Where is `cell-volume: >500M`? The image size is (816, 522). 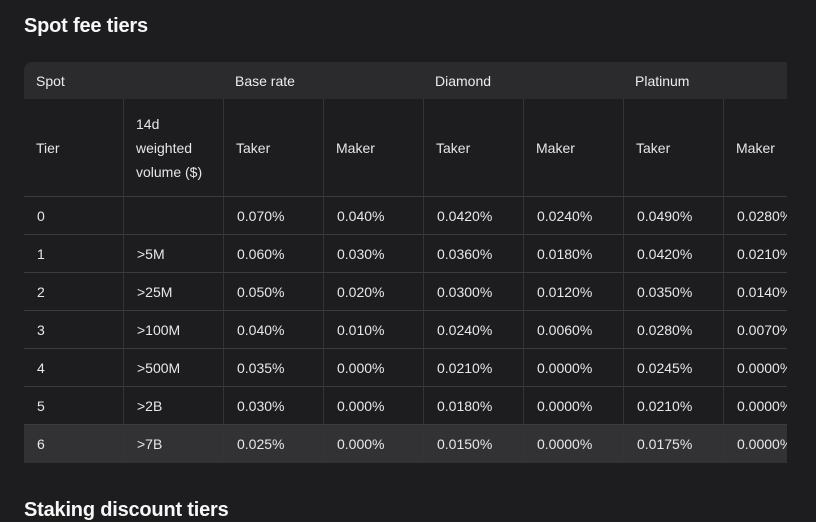 cell-volume: >500M is located at coordinates (173, 368).